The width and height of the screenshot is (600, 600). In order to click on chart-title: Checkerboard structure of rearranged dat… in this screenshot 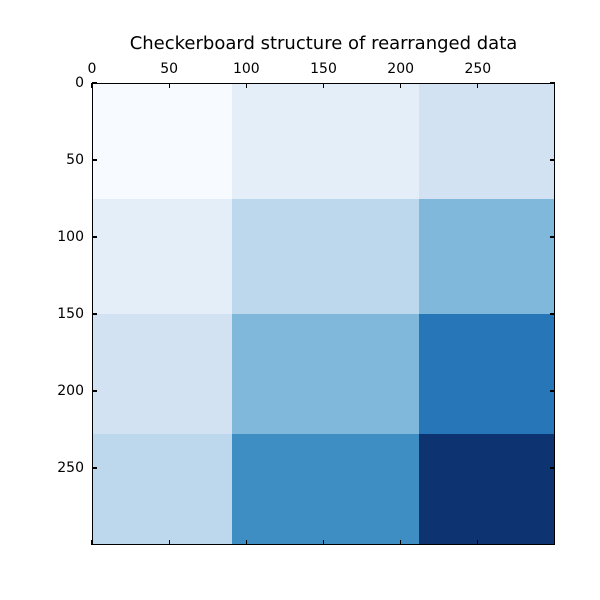, I will do `click(323, 43)`.